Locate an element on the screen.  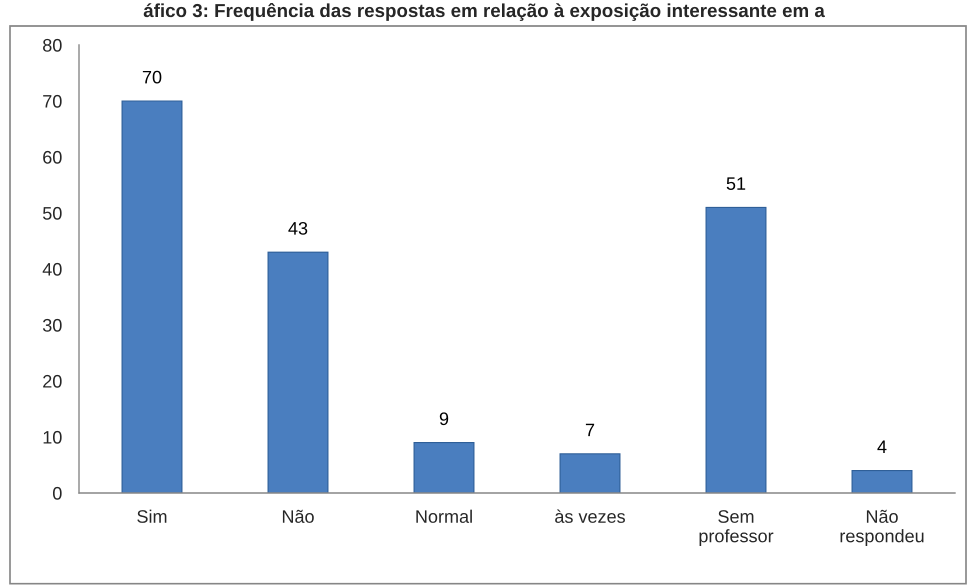
x-tick-label: Não is located at coordinates (298, 516).